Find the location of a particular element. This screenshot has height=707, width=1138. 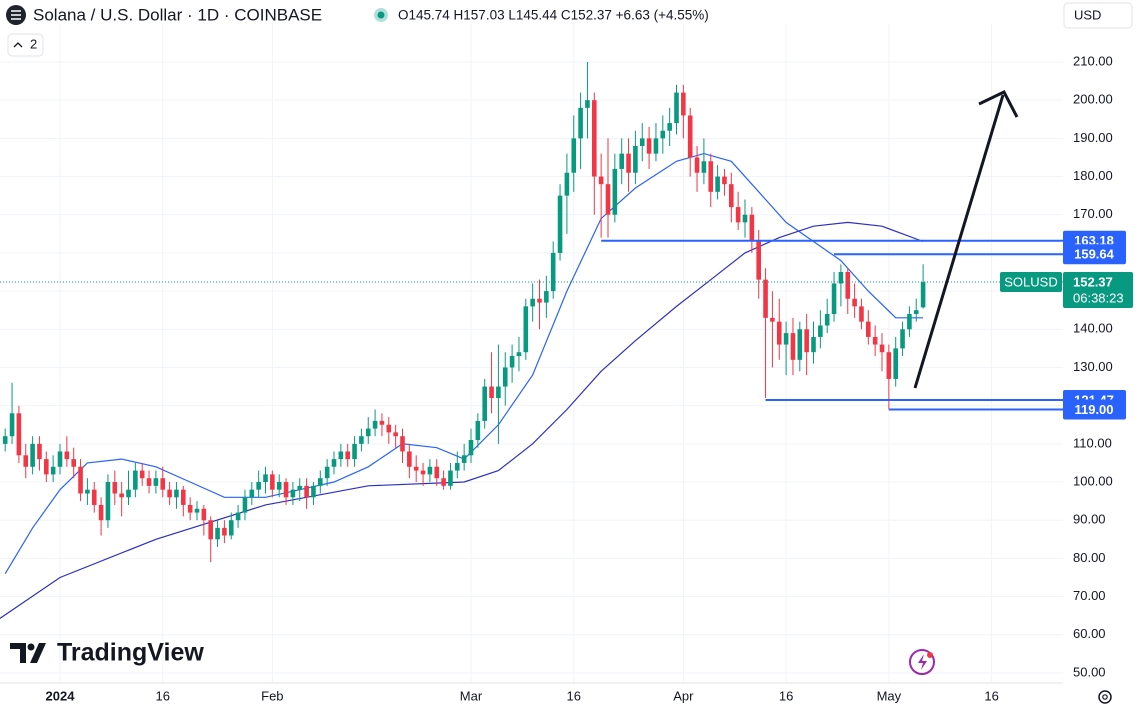

alert-icon is located at coordinates (922, 662).